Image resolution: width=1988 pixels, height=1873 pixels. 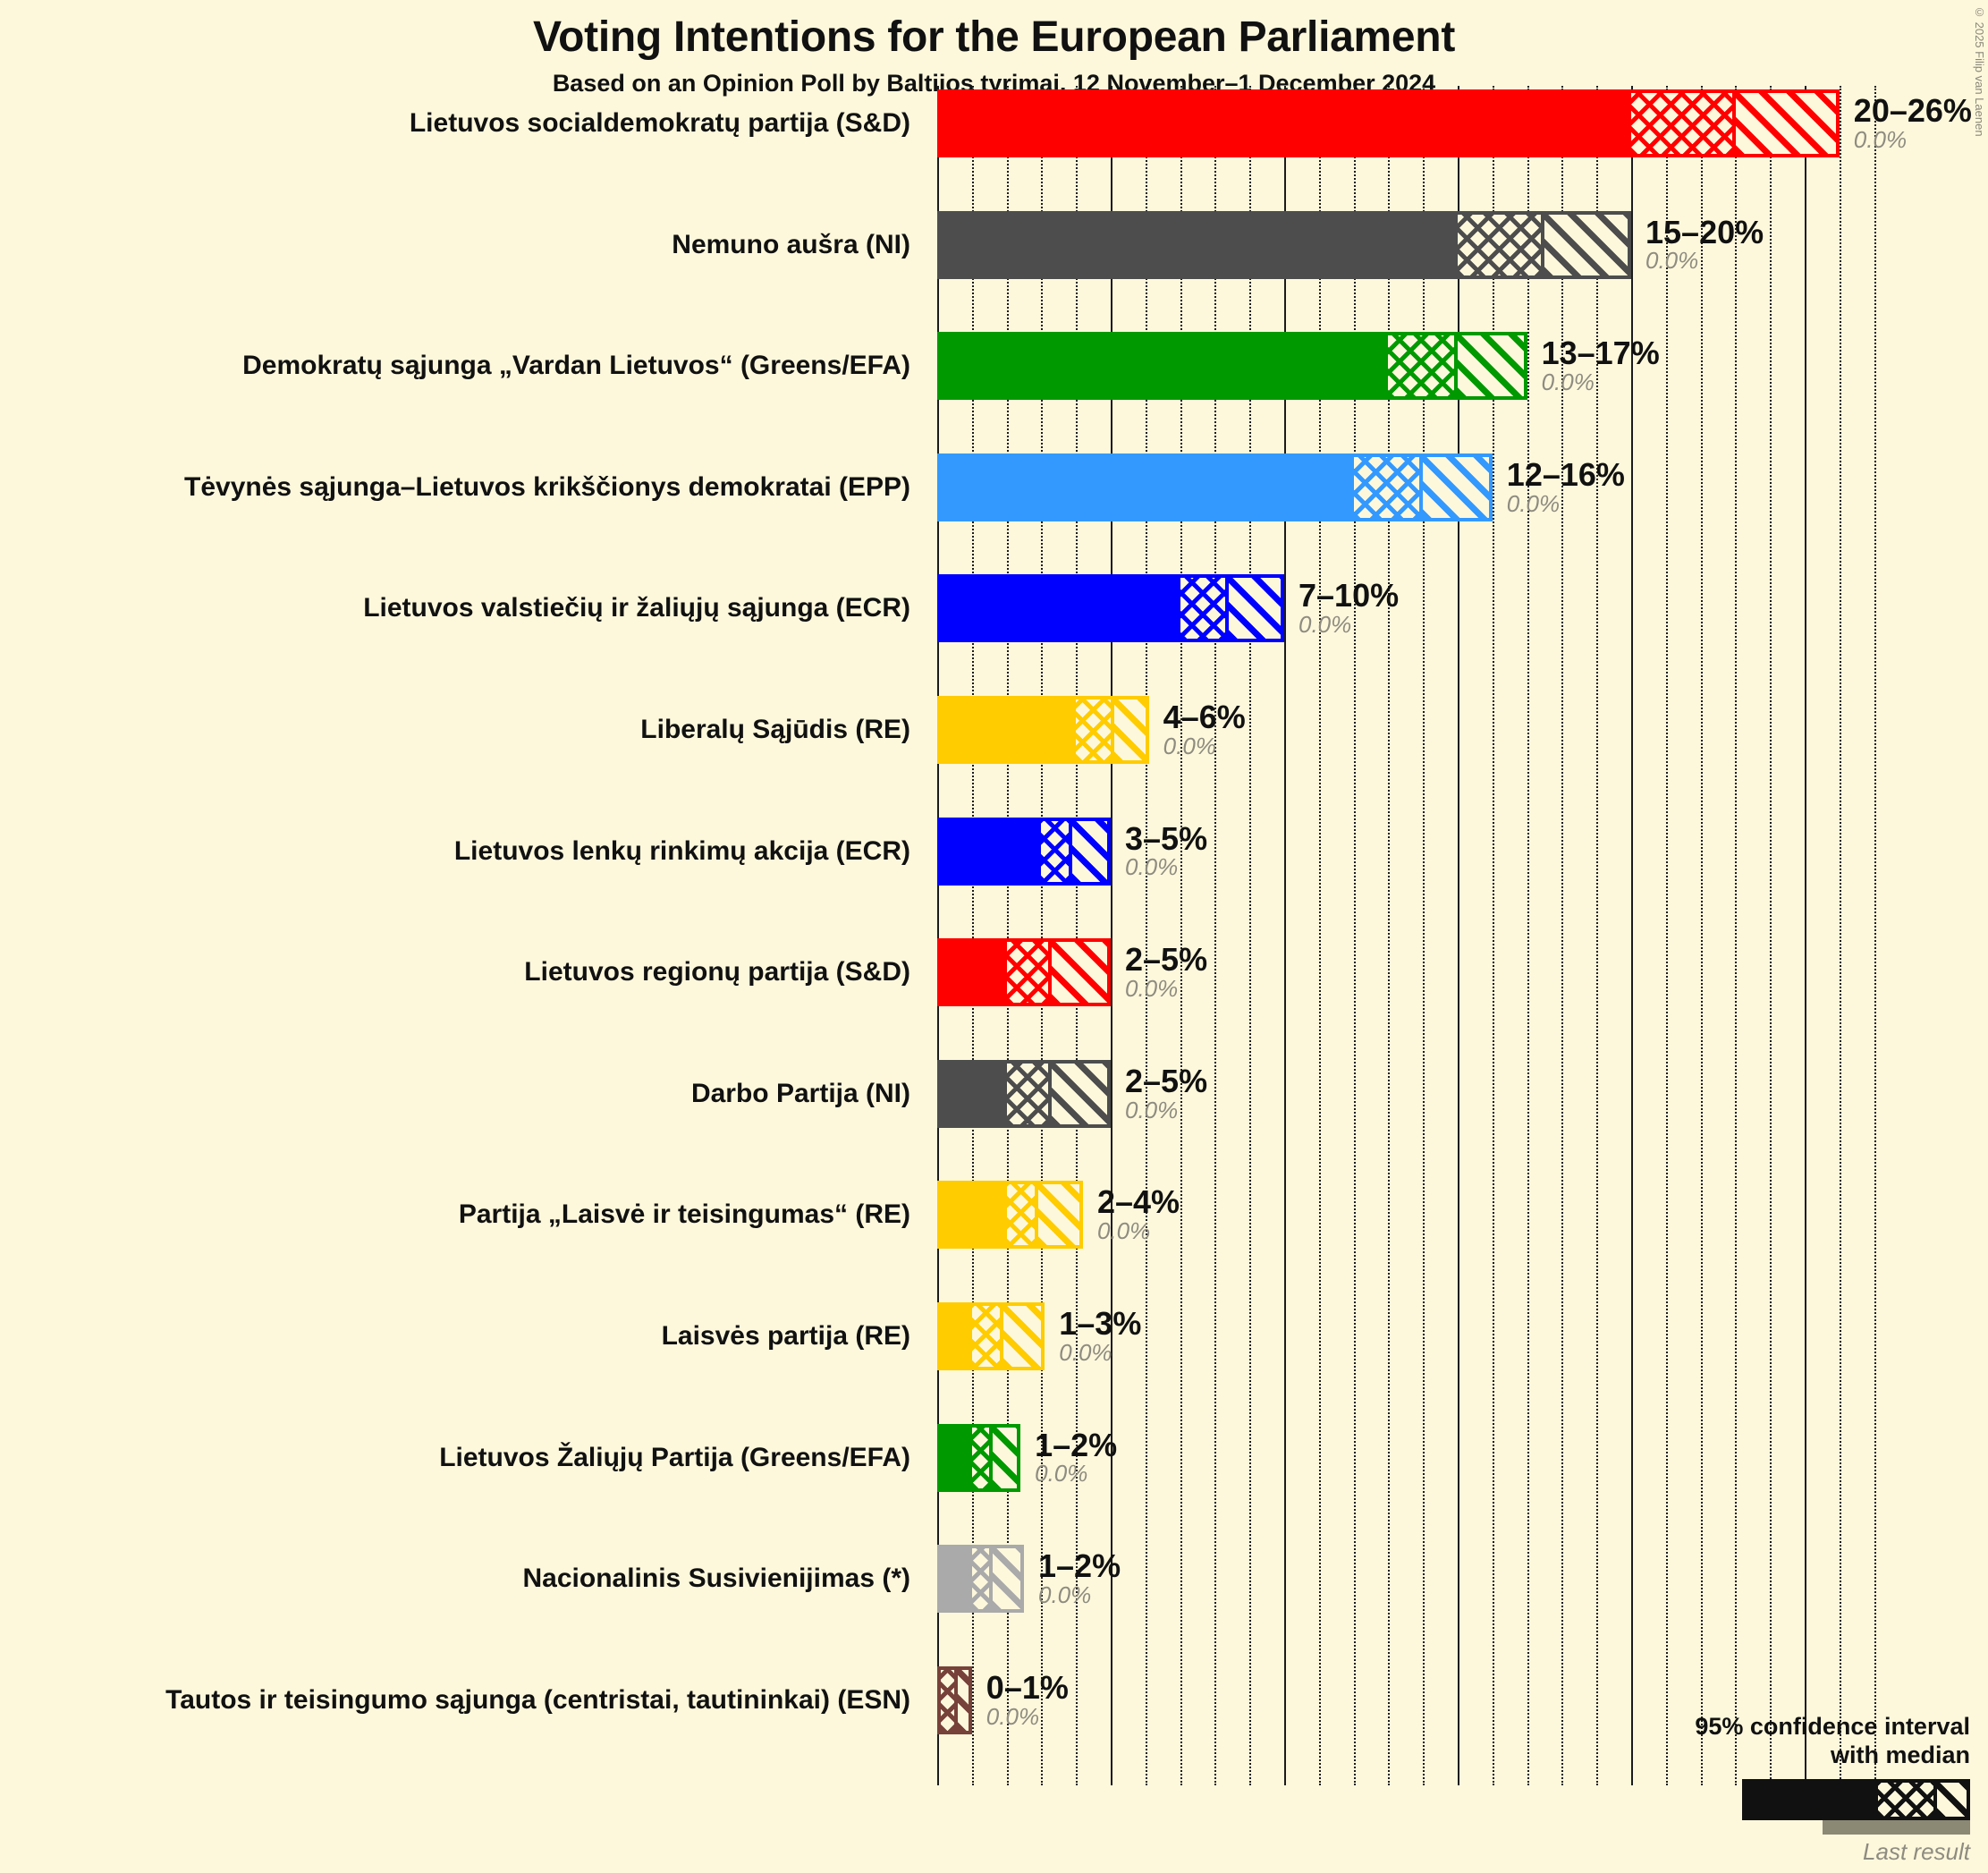 I want to click on category-label: Nacionalinis Susivienijimas (*), so click(x=716, y=1579).